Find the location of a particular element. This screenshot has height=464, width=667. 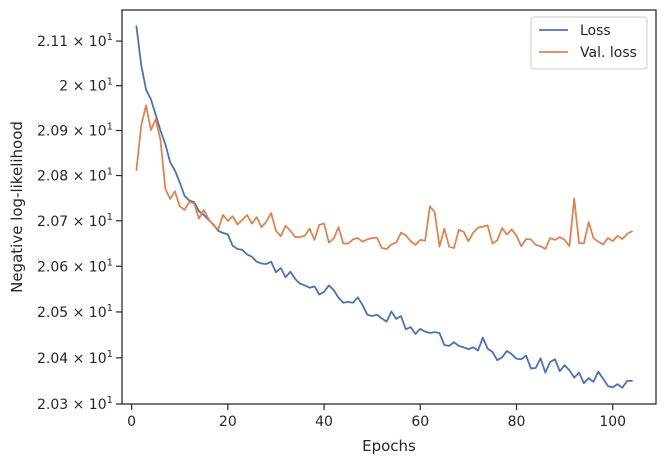

y-tick-label: 2.09 × 10¹ is located at coordinates (75, 131).